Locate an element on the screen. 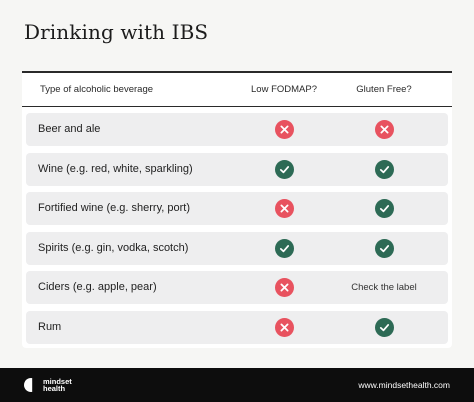 This screenshot has width=474, height=402. beverage-label: Spirits (e.g. gin, vodka, scotch) is located at coordinates (113, 247).